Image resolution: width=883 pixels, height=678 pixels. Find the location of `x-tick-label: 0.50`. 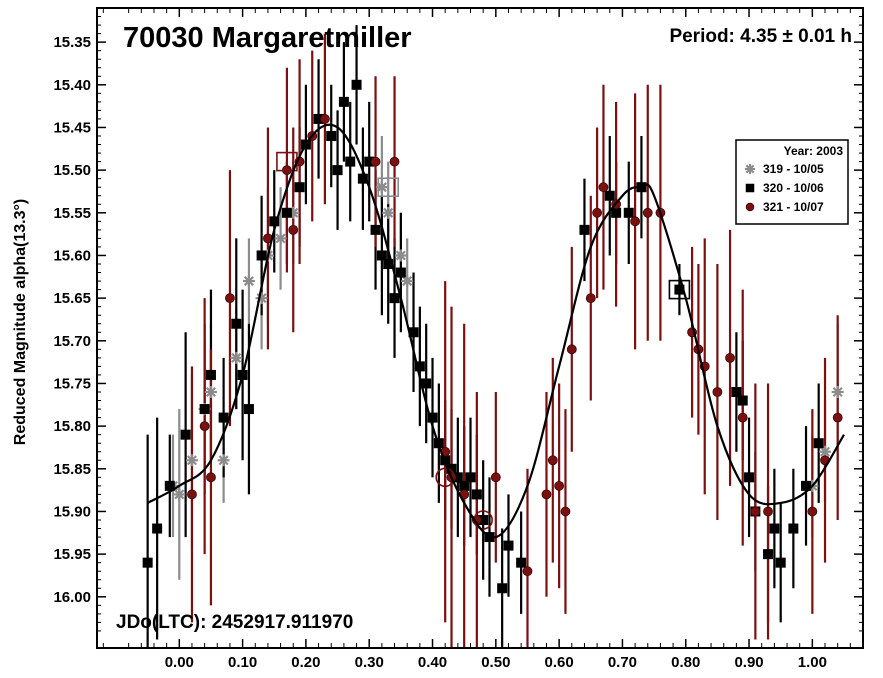

x-tick-label: 0.50 is located at coordinates (495, 662).